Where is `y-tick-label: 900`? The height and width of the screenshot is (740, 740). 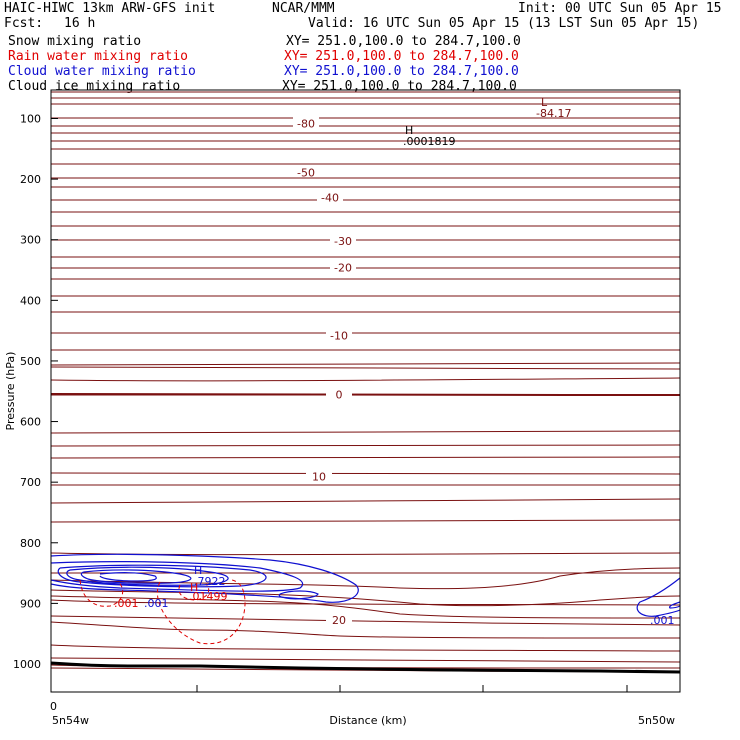 y-tick-label: 900 is located at coordinates (30, 603).